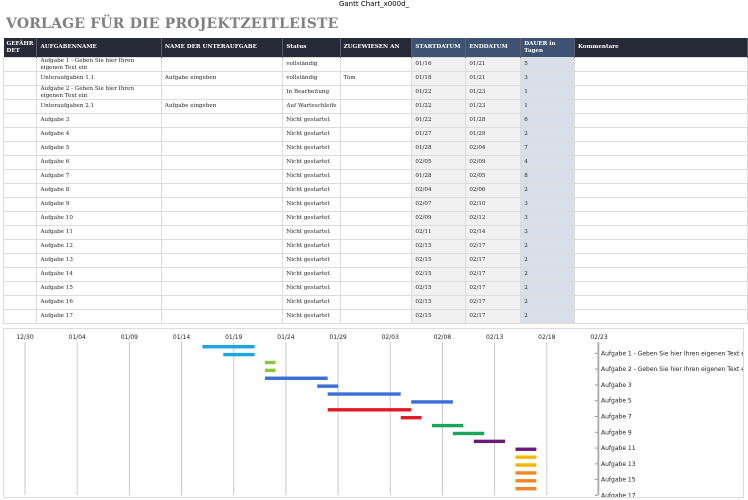 The image size is (748, 500). What do you see at coordinates (439, 232) in the screenshot?
I see `cell-start: 02/11` at bounding box center [439, 232].